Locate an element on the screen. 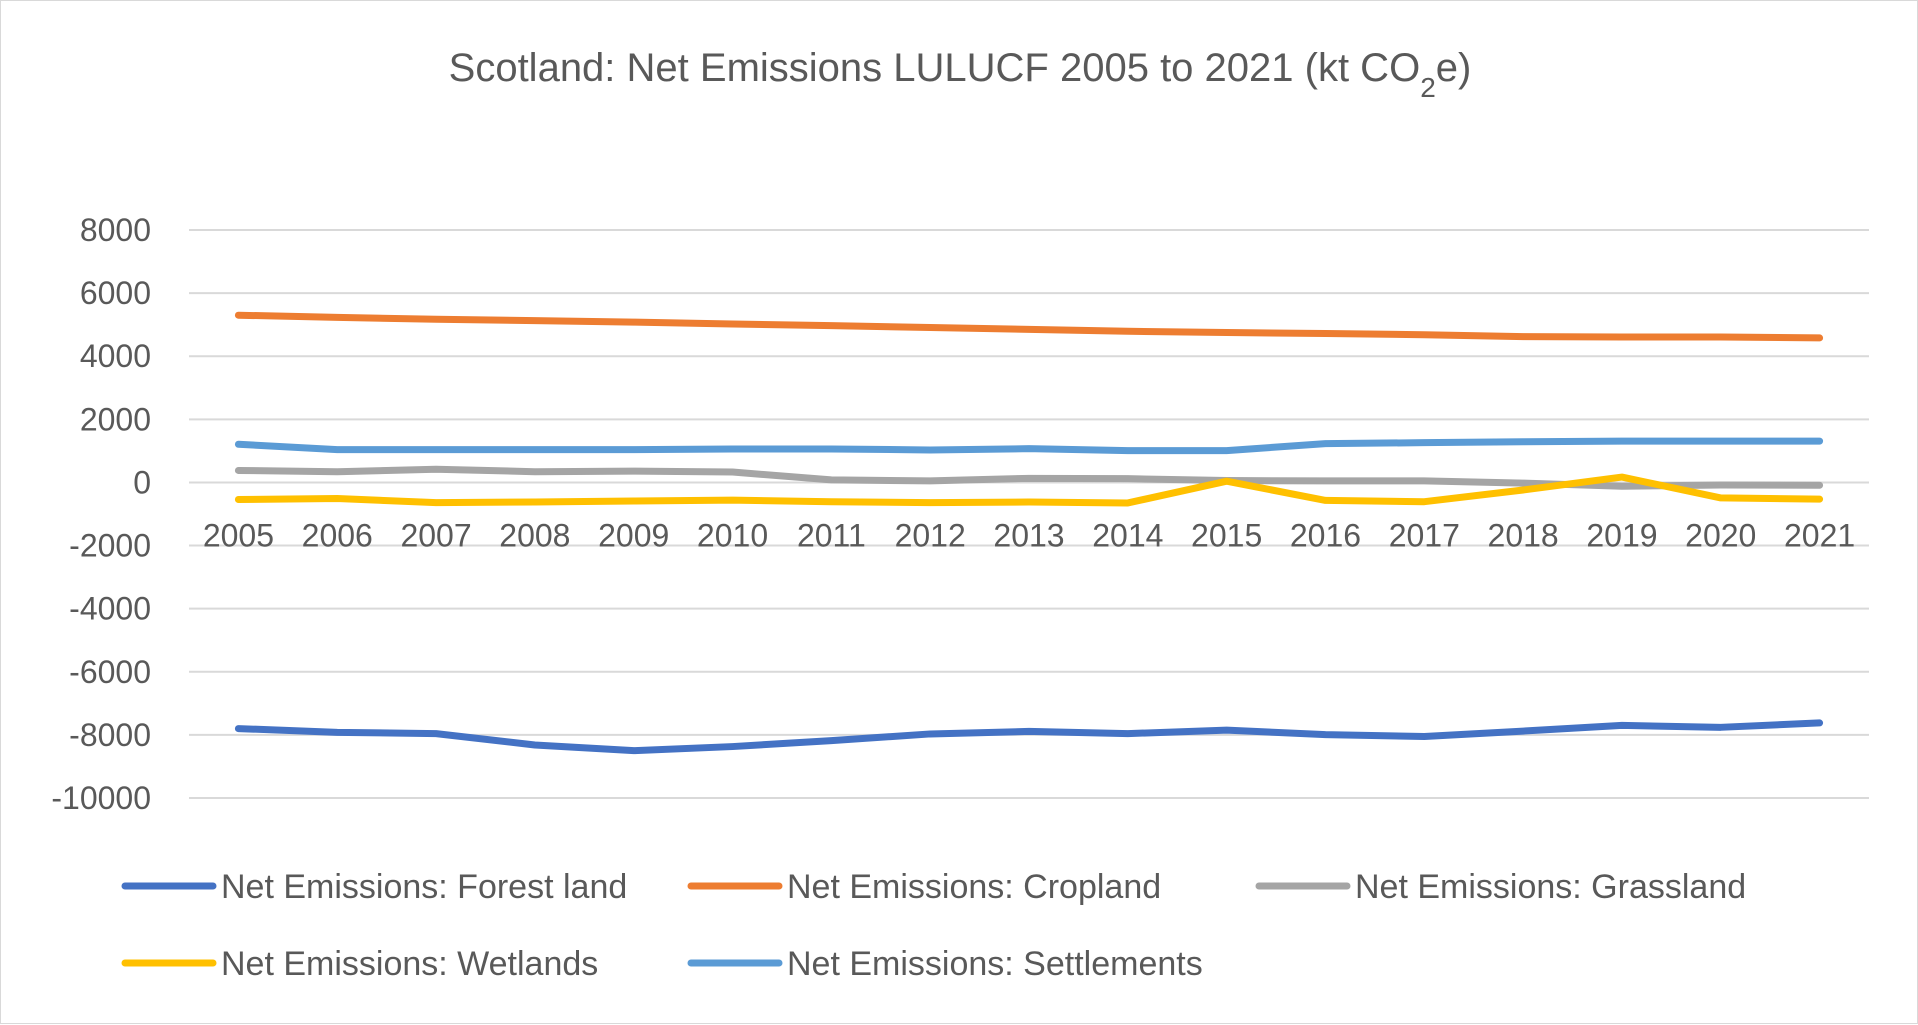 The width and height of the screenshot is (1918, 1025). chart-title-subscript: 2 is located at coordinates (1428, 87).